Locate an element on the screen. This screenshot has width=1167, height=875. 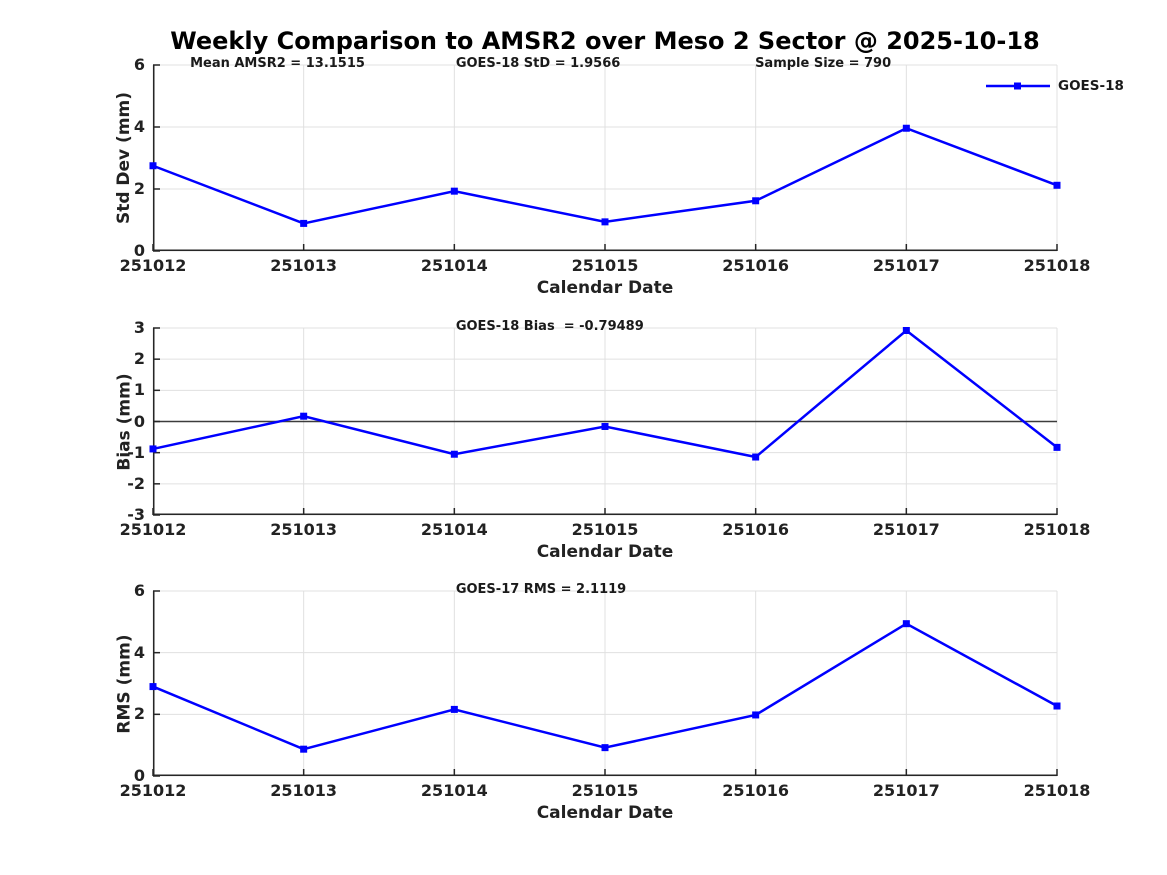
y-axis-label: Bias (mm) is located at coordinates (124, 421).